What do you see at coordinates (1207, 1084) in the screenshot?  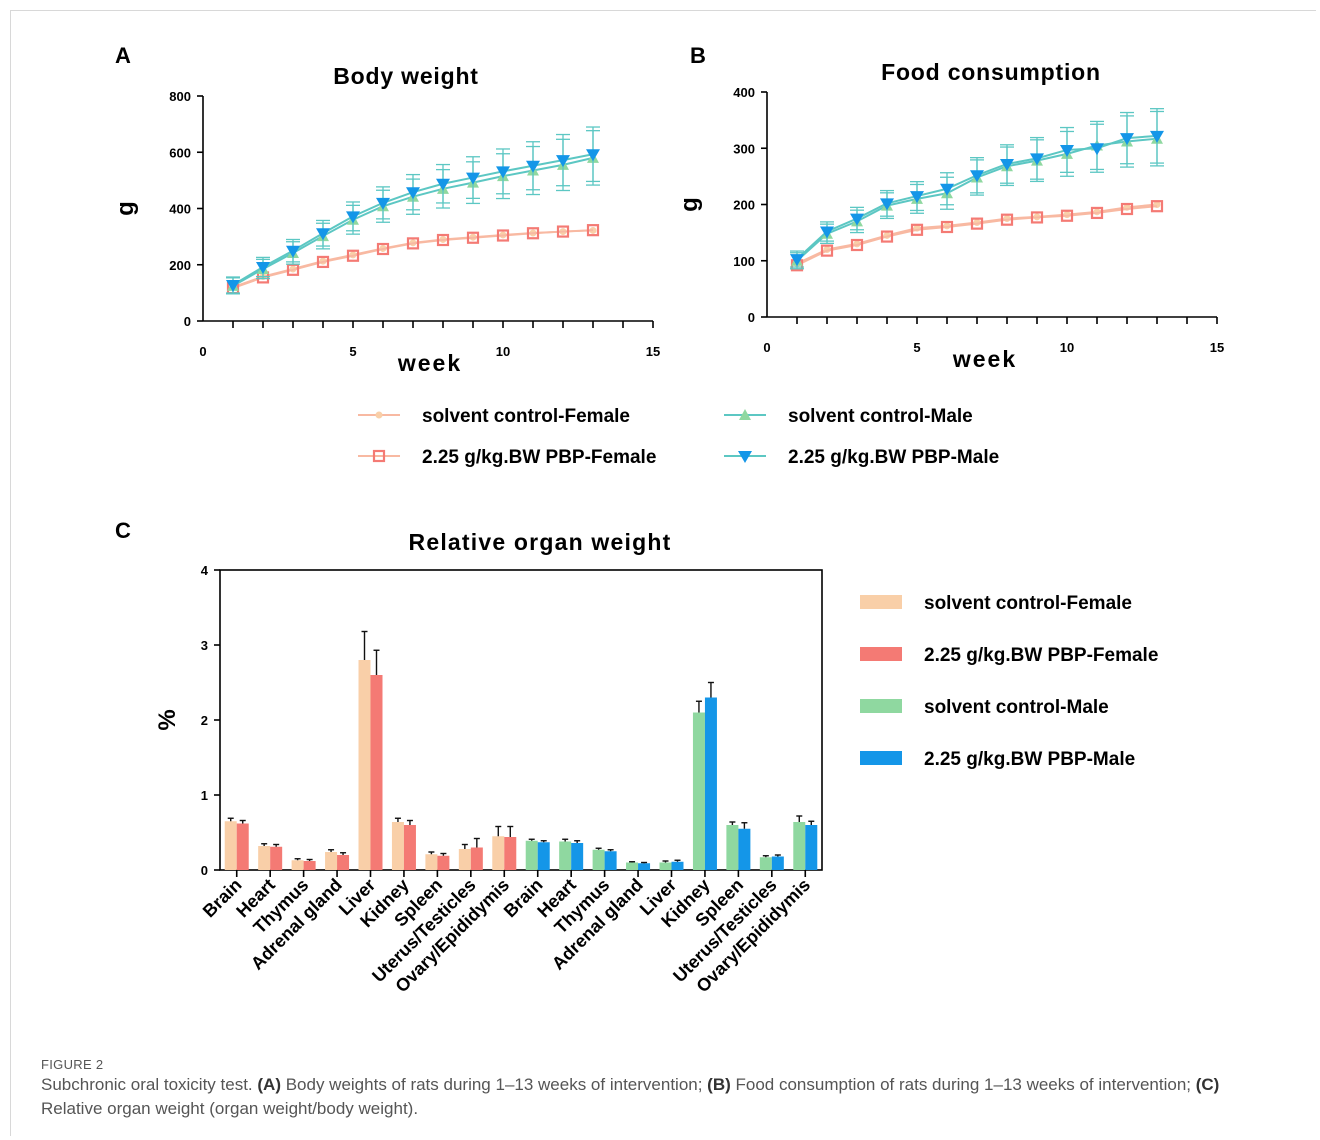 I see `caption-panel-ref: (C)` at bounding box center [1207, 1084].